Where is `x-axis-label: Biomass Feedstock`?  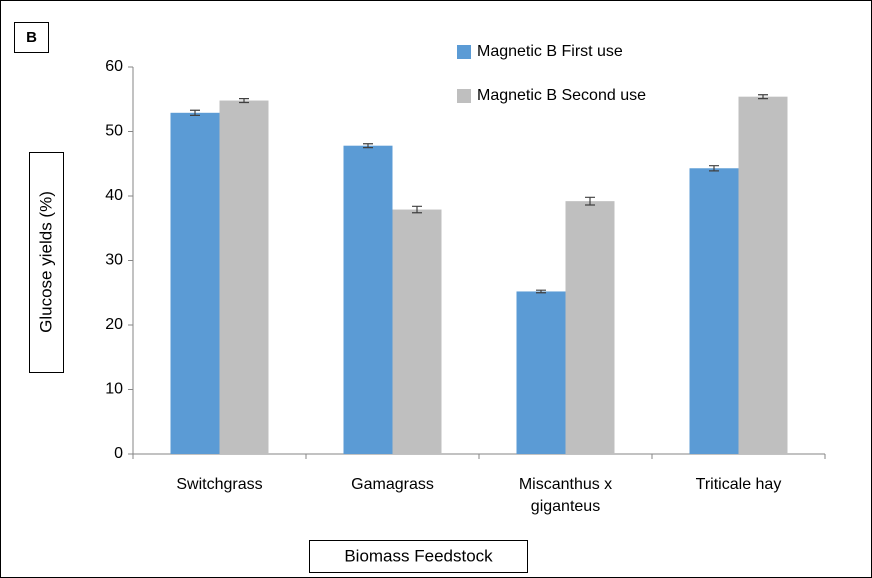 x-axis-label: Biomass Feedstock is located at coordinates (418, 555).